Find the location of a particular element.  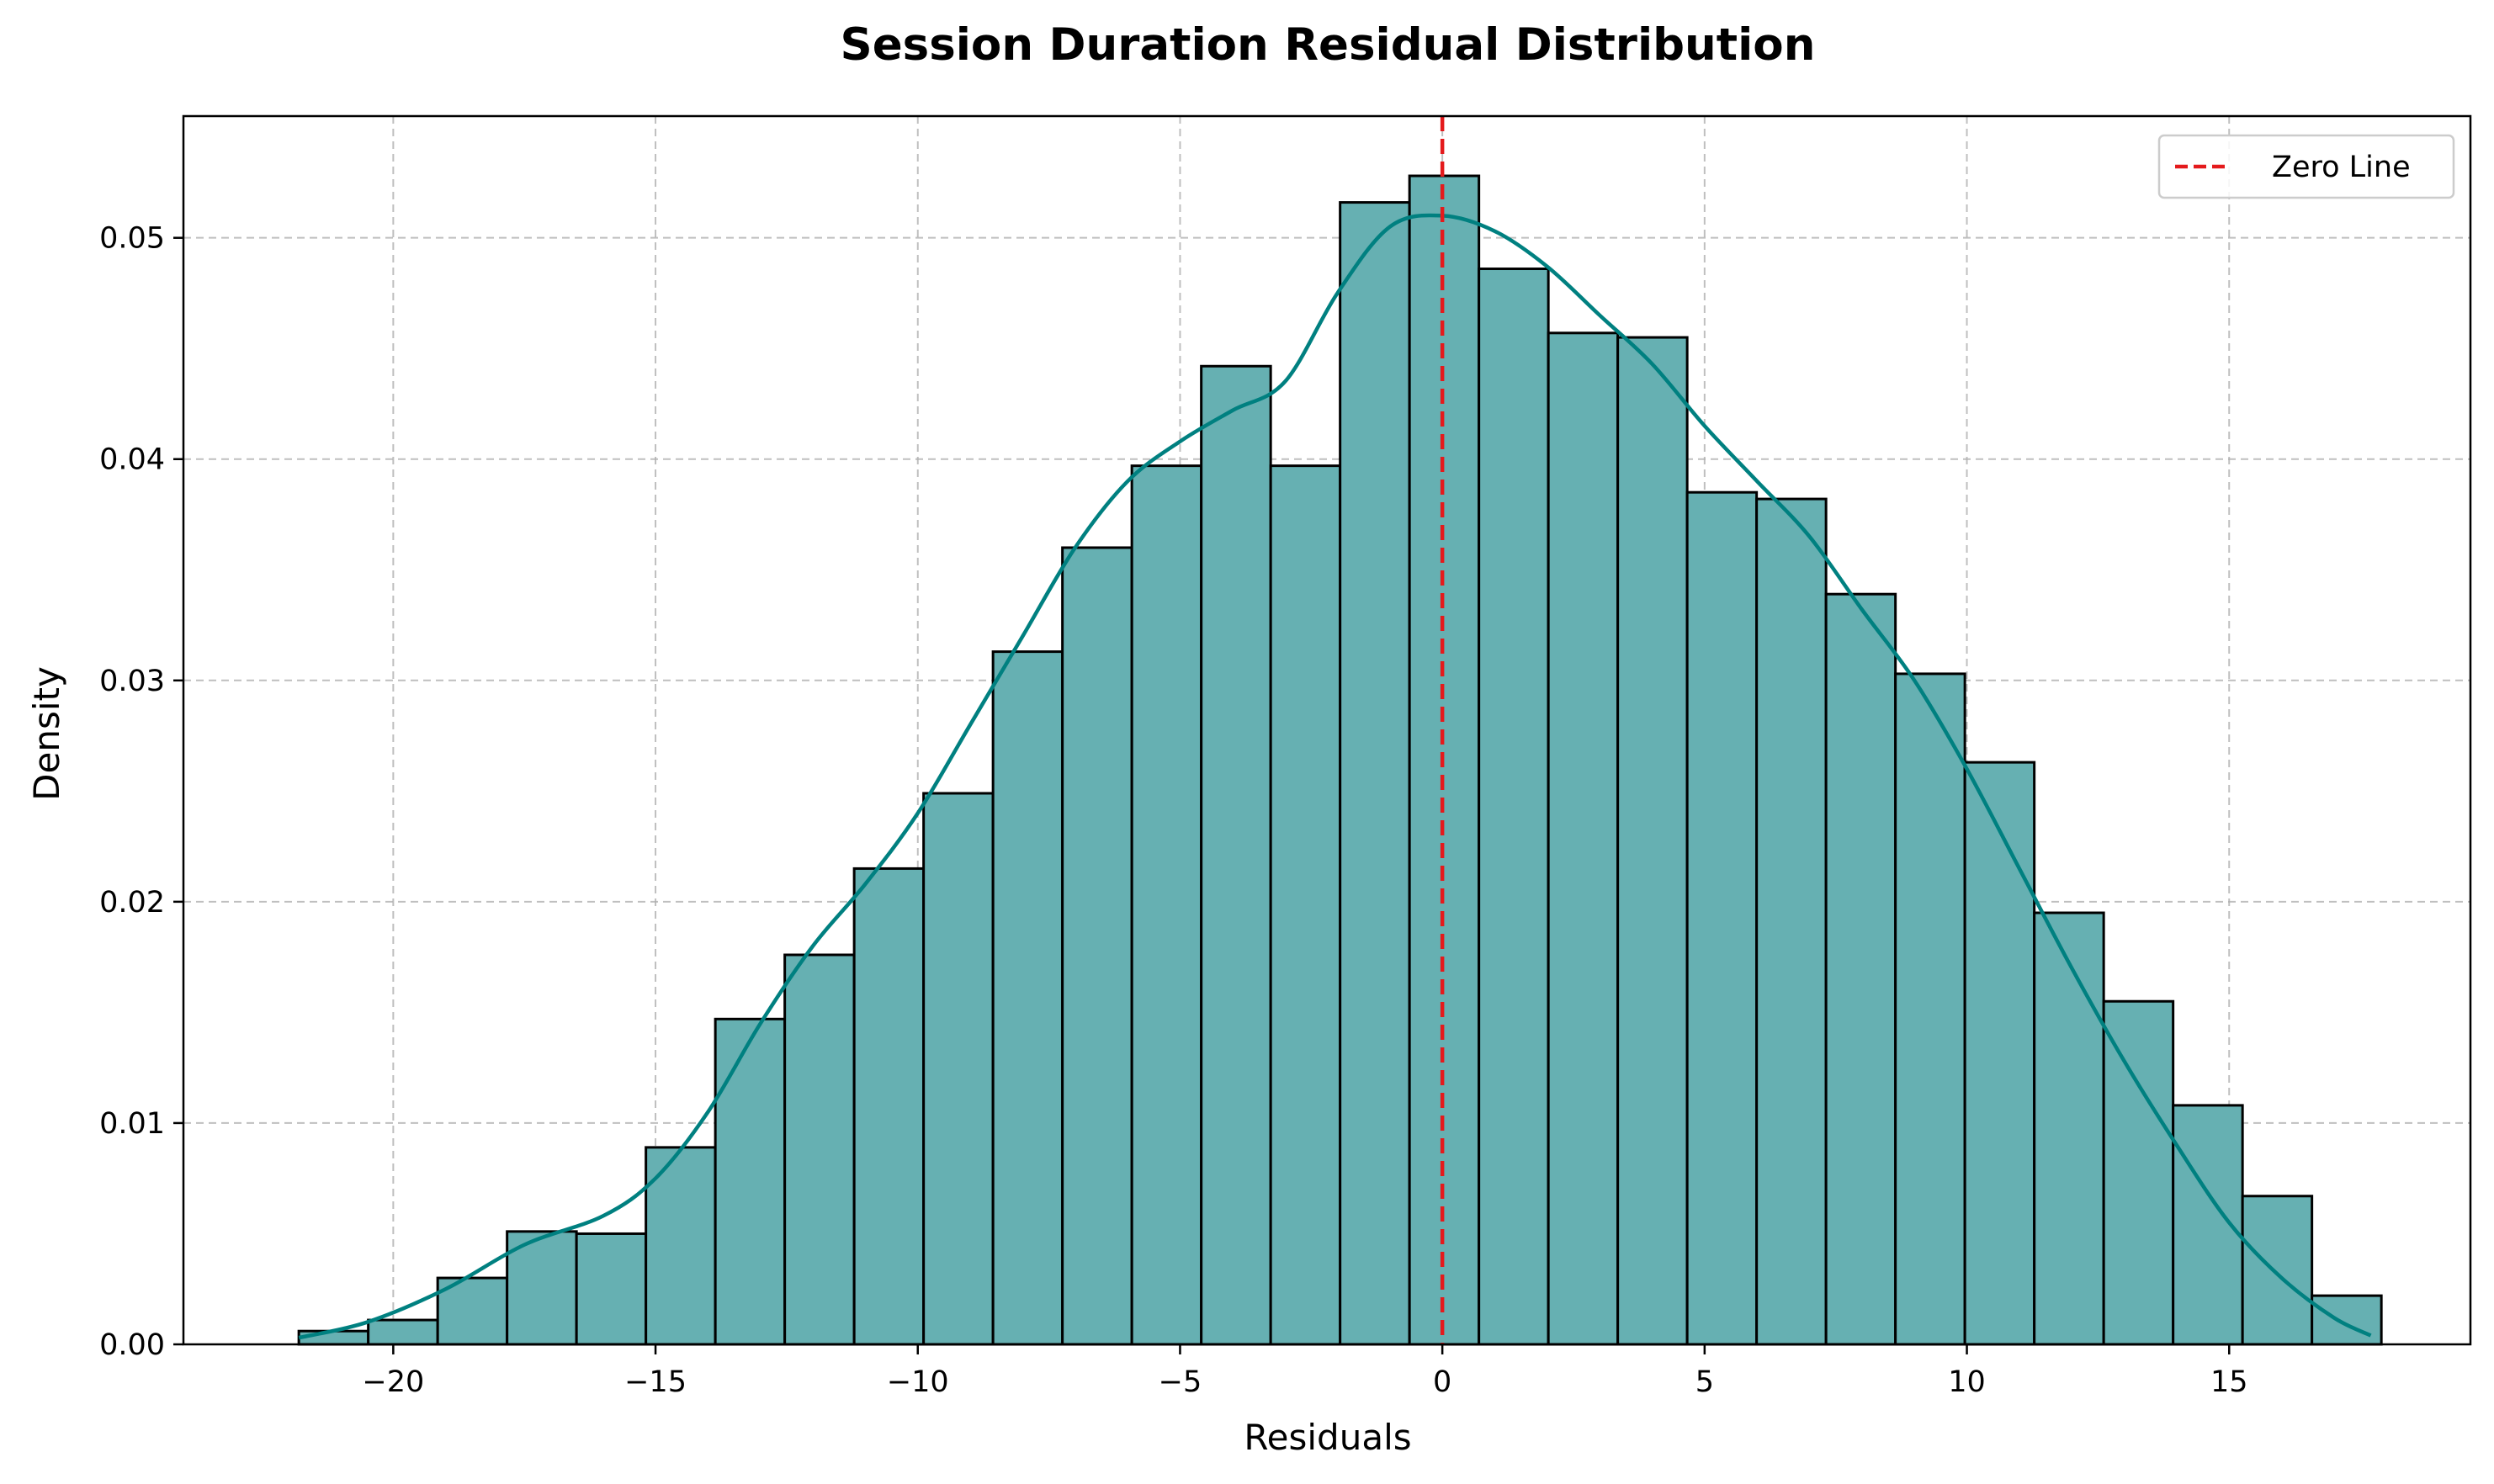

chart-title: Session Duration Residual Distribution is located at coordinates (1328, 45).